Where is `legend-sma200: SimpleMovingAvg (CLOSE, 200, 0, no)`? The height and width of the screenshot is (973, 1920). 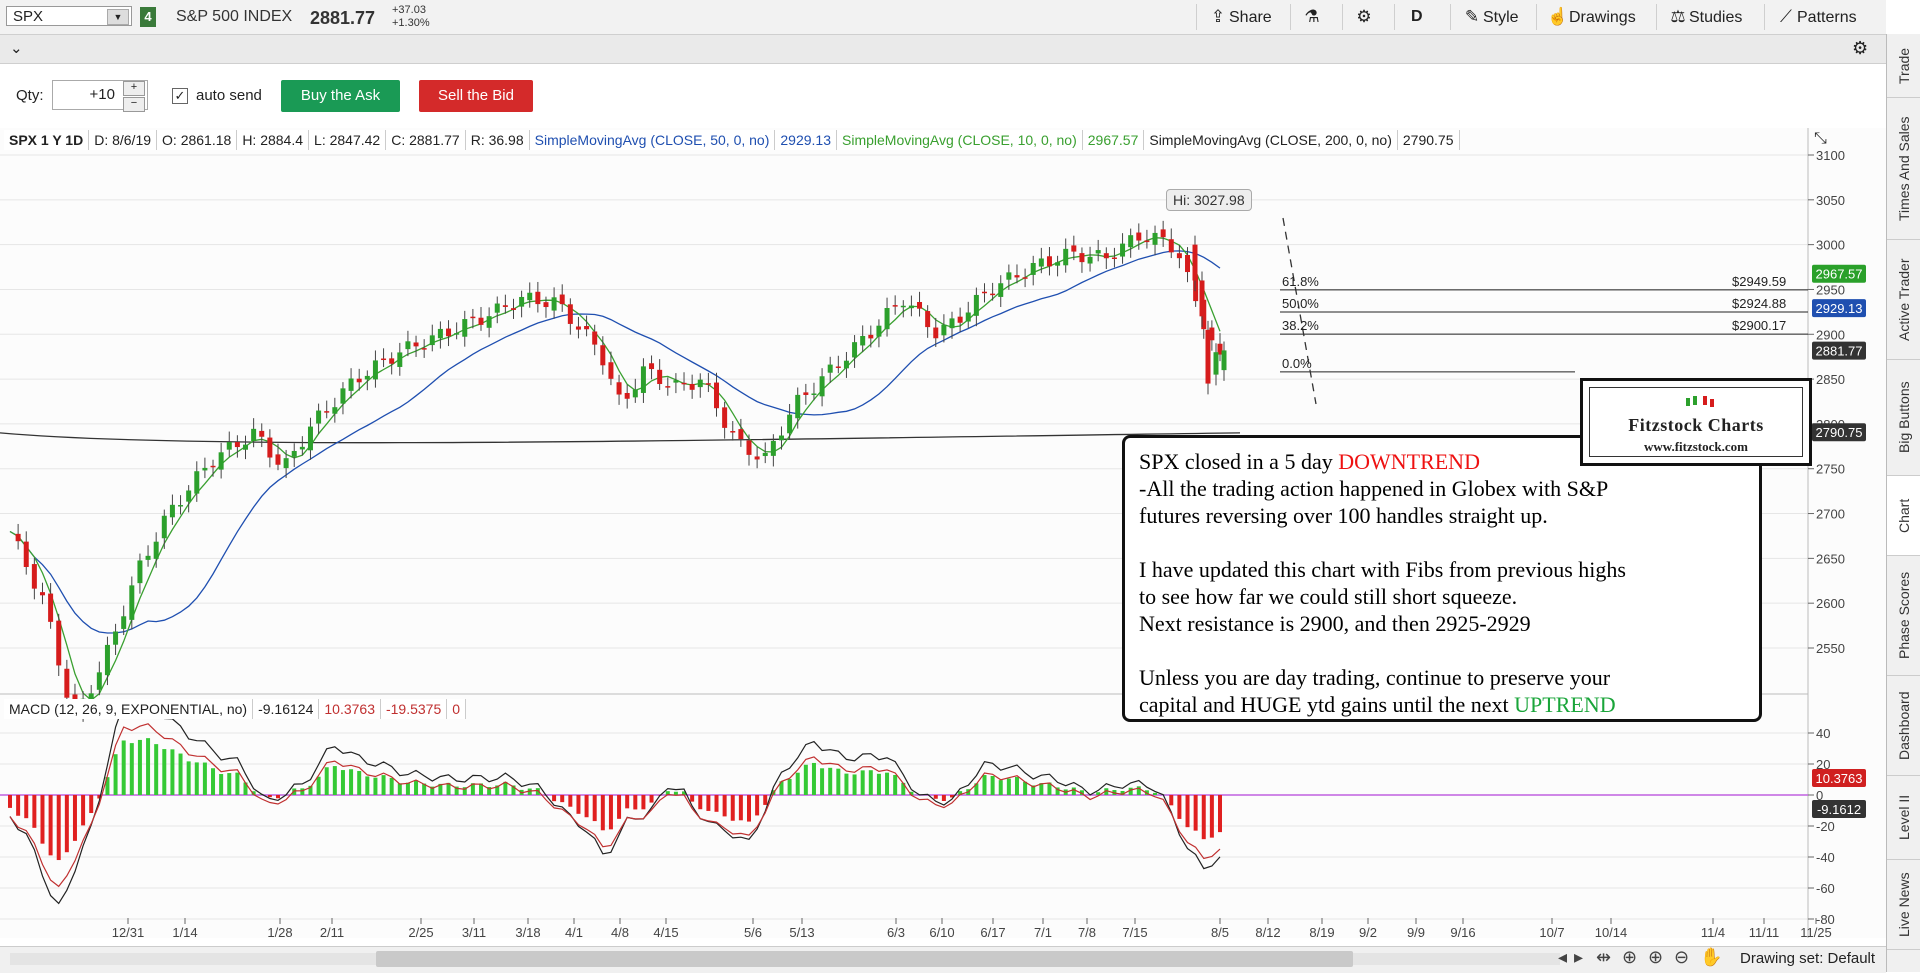
legend-sma200: SimpleMovingAvg (CLOSE, 200, 0, no) is located at coordinates (1271, 140).